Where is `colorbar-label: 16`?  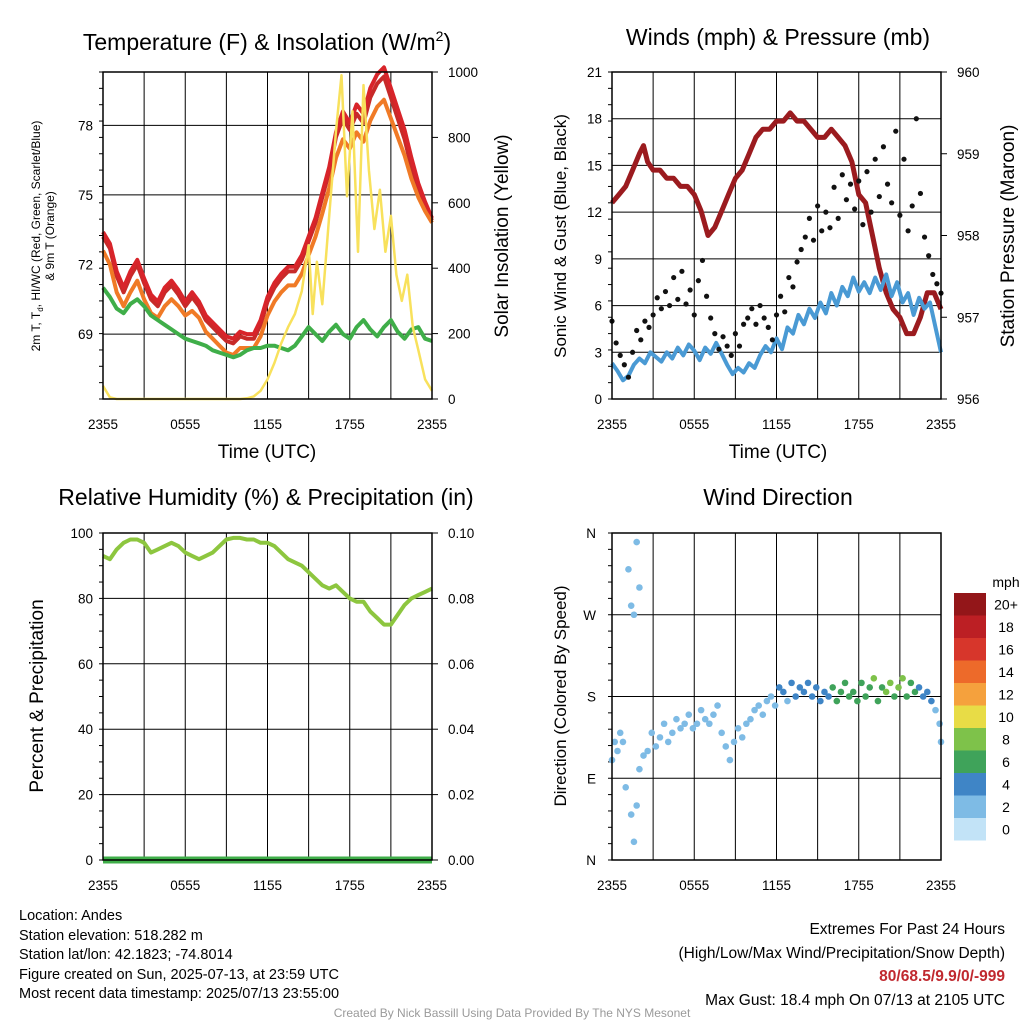 colorbar-label: 16 is located at coordinates (1006, 649).